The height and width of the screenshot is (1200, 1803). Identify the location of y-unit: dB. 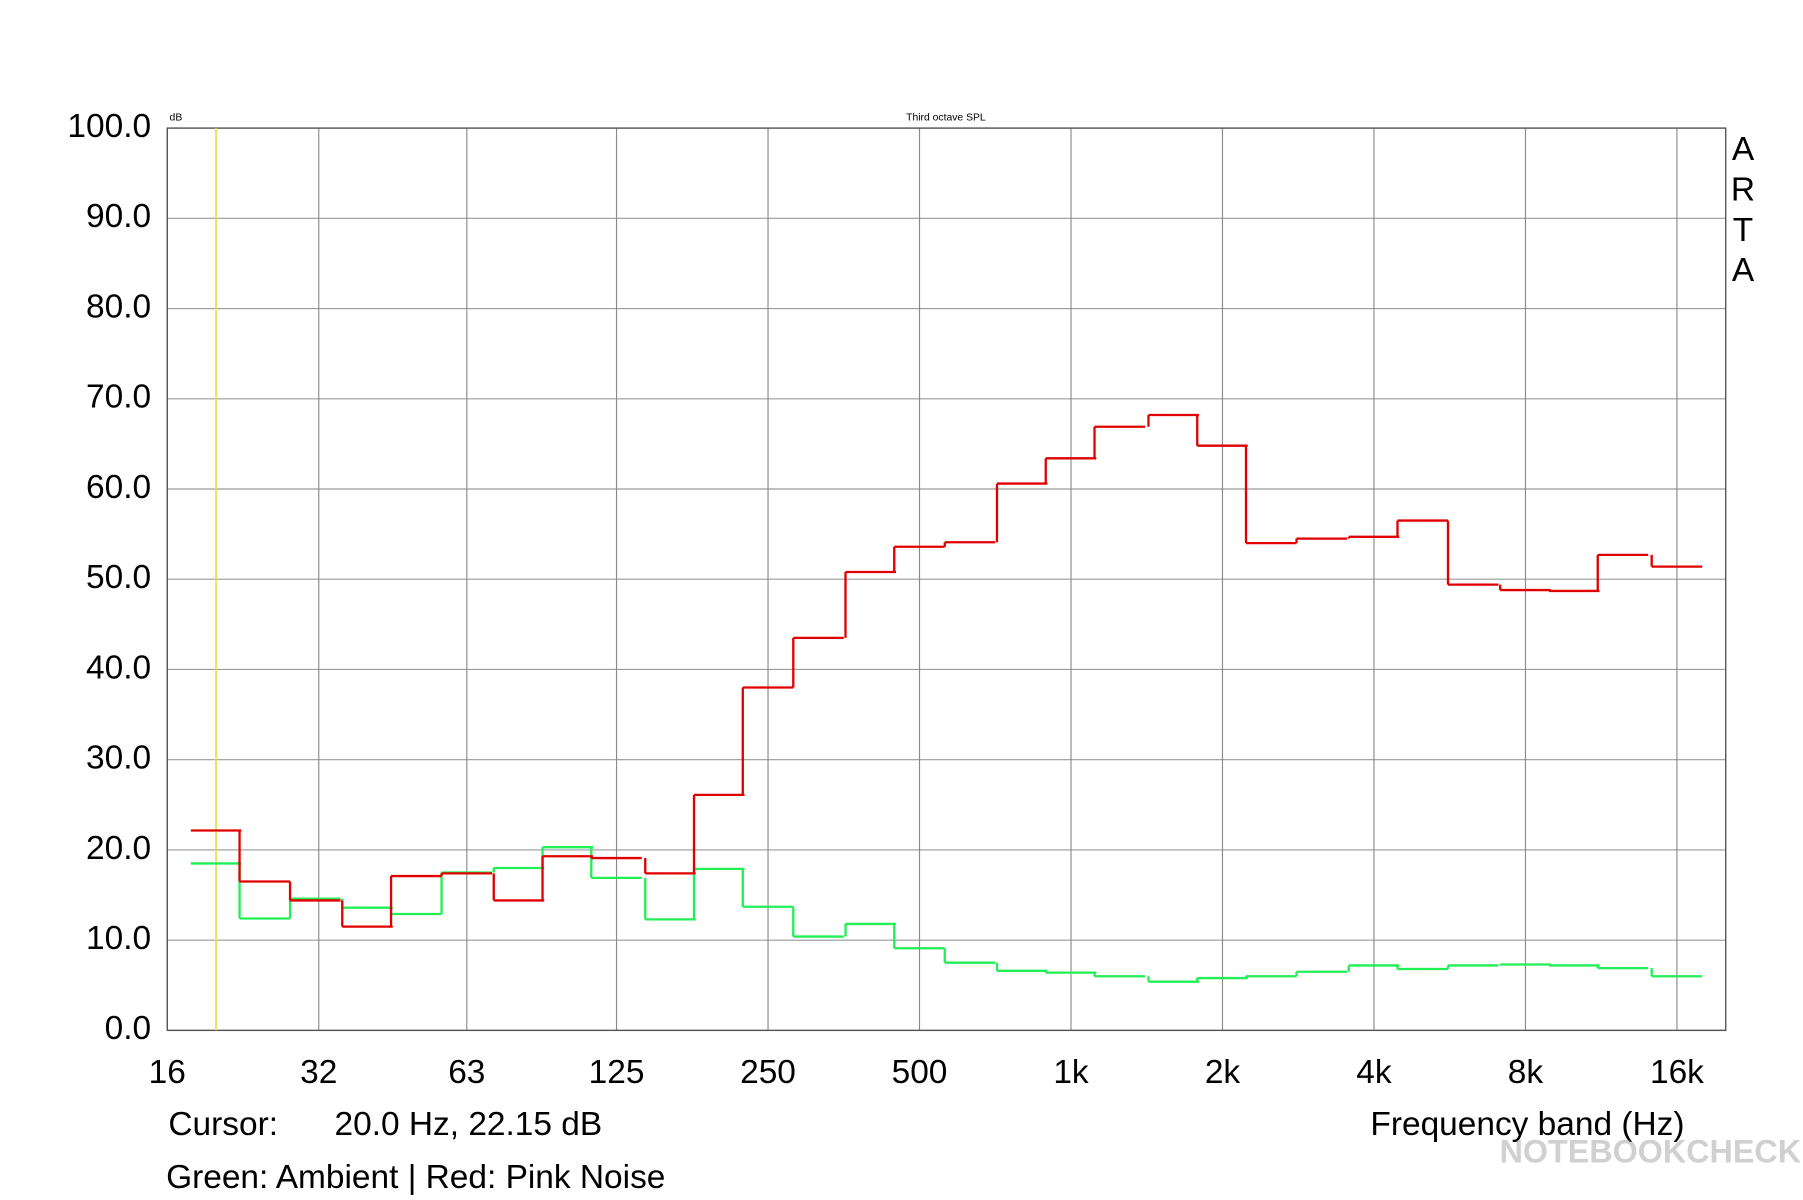
(176, 117).